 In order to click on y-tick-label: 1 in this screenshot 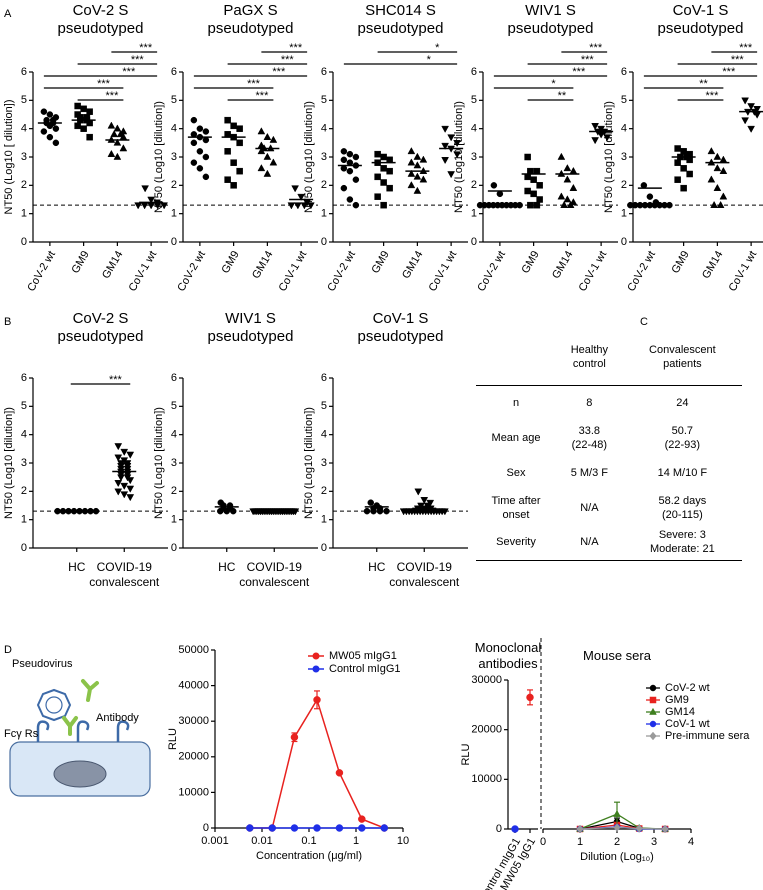, I will do `click(174, 520)`.